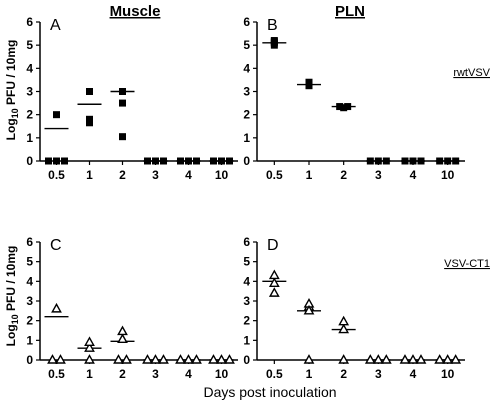  Describe the element at coordinates (55, 25) in the screenshot. I see `panel-letter: A` at that location.